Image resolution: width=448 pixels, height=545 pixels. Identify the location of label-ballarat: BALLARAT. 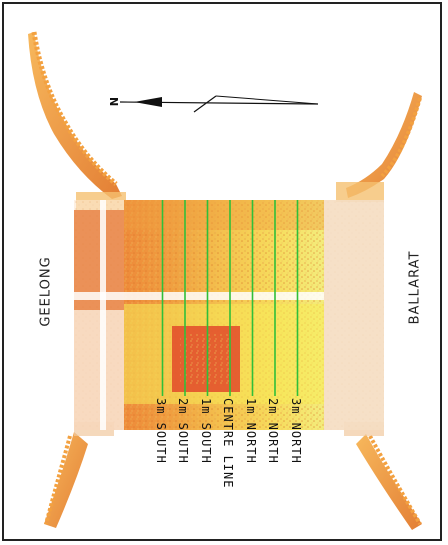
(415, 287).